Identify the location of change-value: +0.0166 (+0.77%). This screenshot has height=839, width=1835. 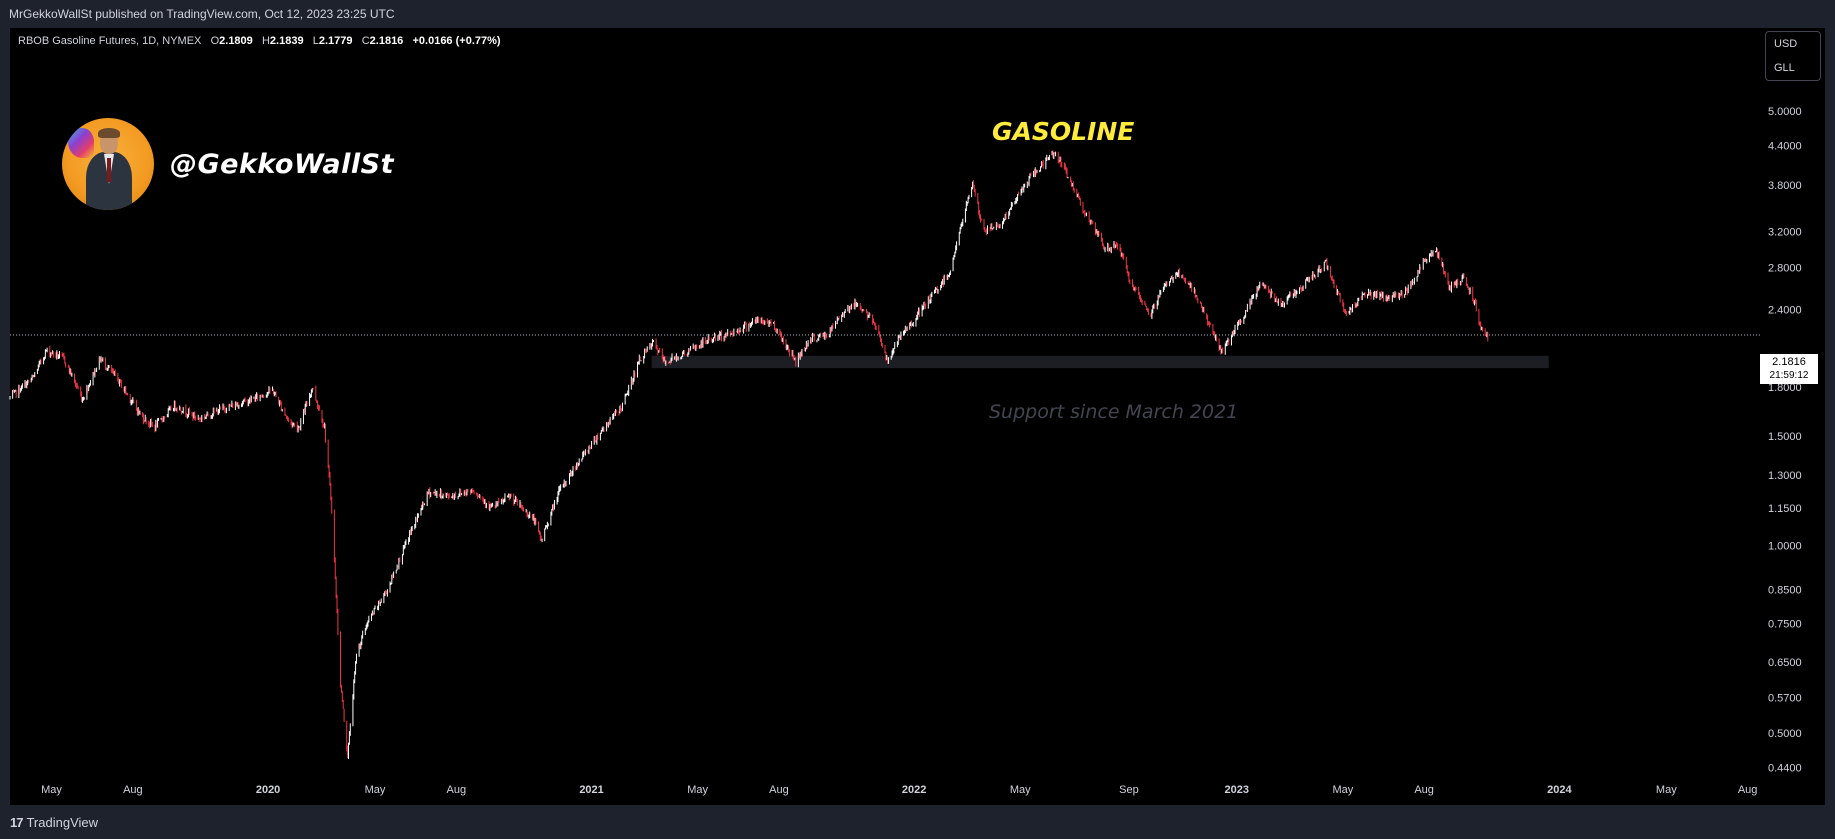
(456, 41).